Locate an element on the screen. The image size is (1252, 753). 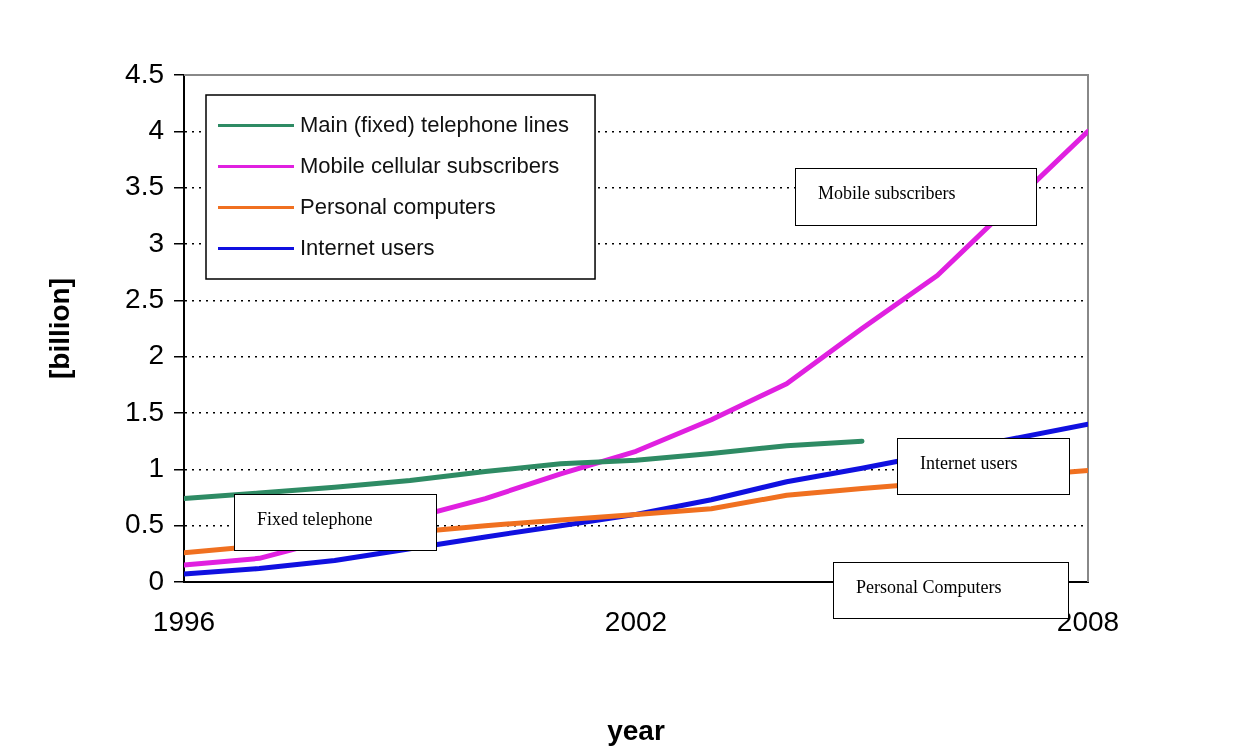
y-tick-label: 1.5 is located at coordinates (144, 411).